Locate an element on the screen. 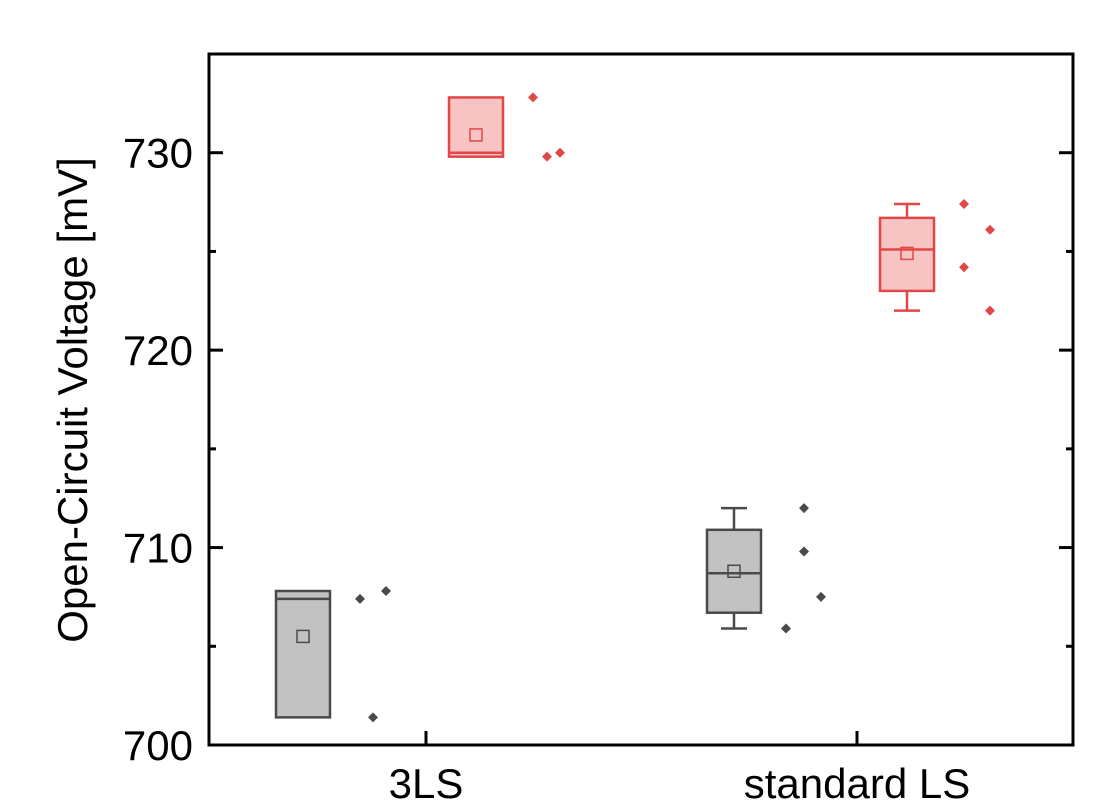 Image resolution: width=1099 pixels, height=808 pixels. x-category-labels: 3LS standard LS is located at coordinates (680, 783).